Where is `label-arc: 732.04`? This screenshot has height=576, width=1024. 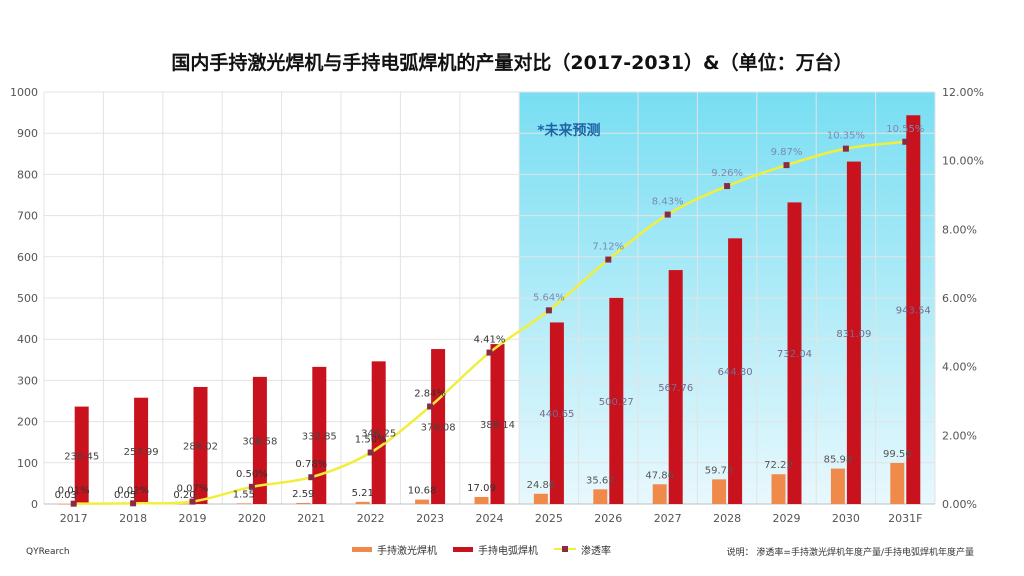
label-arc: 732.04 is located at coordinates (794, 354).